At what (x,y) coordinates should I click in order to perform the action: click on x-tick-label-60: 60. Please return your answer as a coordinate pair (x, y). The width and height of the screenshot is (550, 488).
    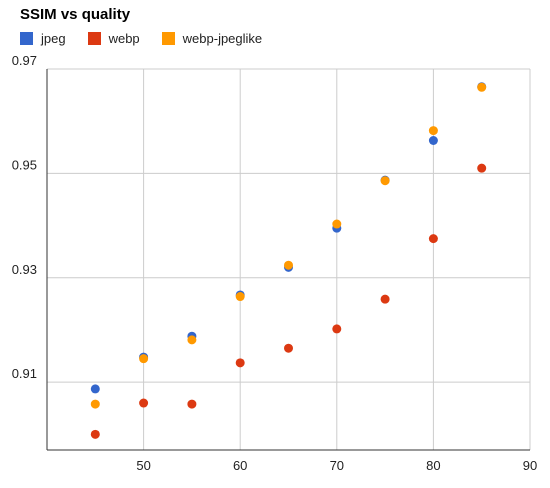
    Looking at the image, I should click on (240, 465).